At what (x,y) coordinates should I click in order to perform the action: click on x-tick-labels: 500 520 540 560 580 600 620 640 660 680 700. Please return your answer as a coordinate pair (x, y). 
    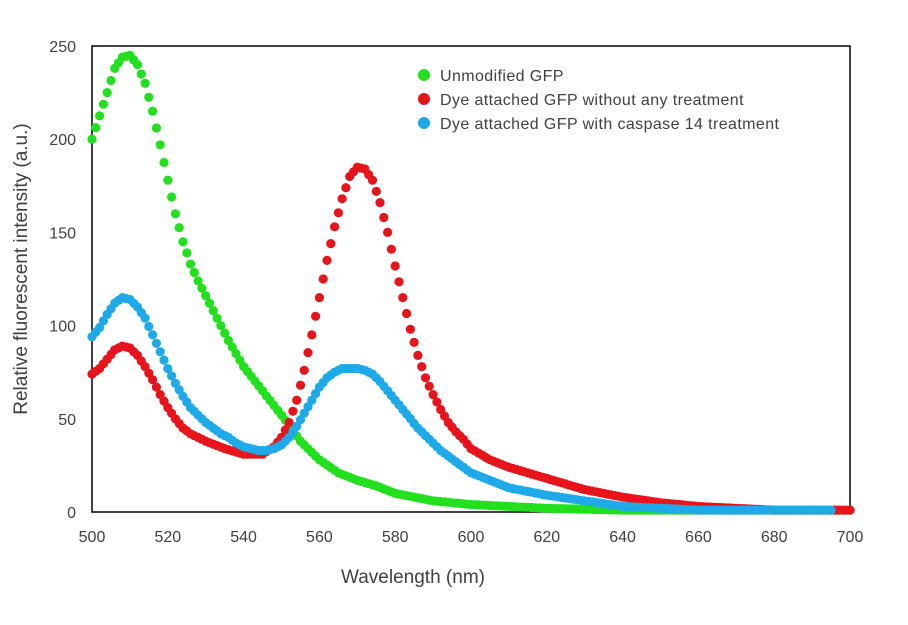
    Looking at the image, I should click on (471, 537).